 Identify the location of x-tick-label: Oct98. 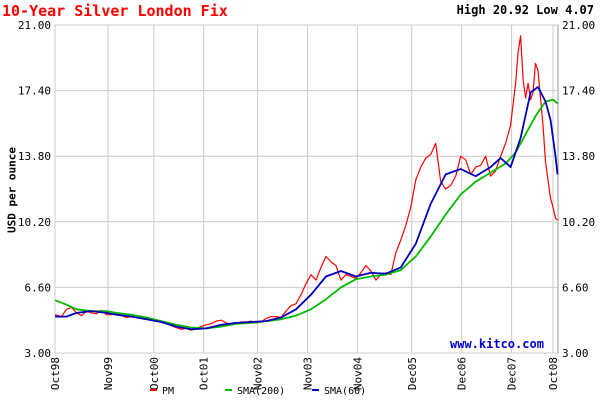
(55, 373).